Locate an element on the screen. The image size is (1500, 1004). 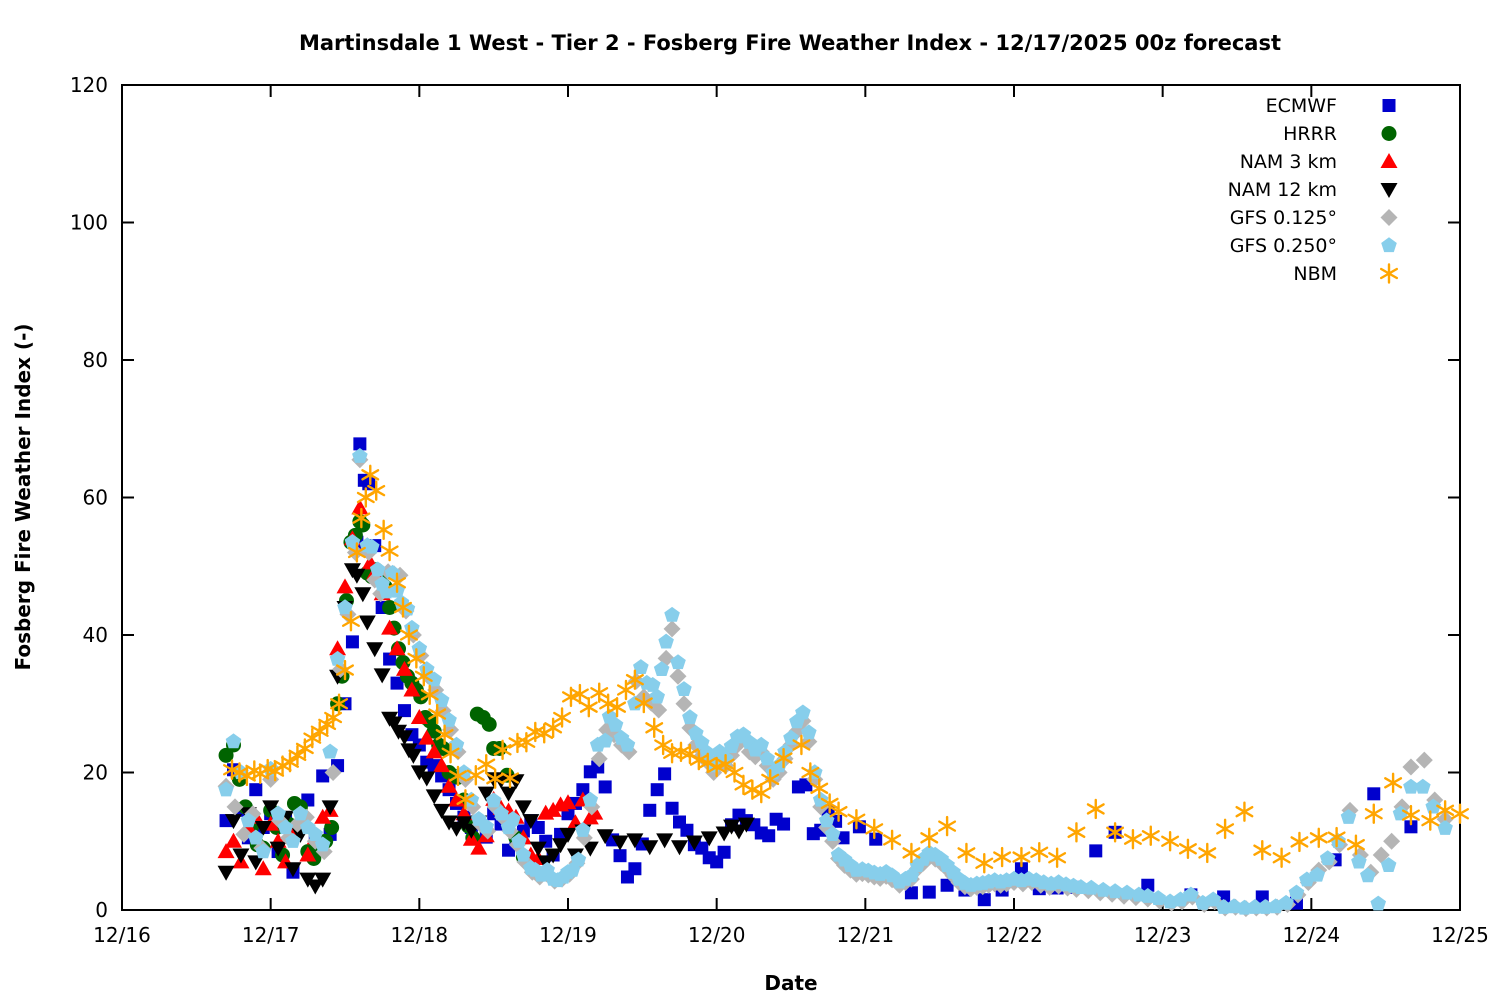
legend-entry-nam-3-km: NAM 3 km is located at coordinates (1319, 162).